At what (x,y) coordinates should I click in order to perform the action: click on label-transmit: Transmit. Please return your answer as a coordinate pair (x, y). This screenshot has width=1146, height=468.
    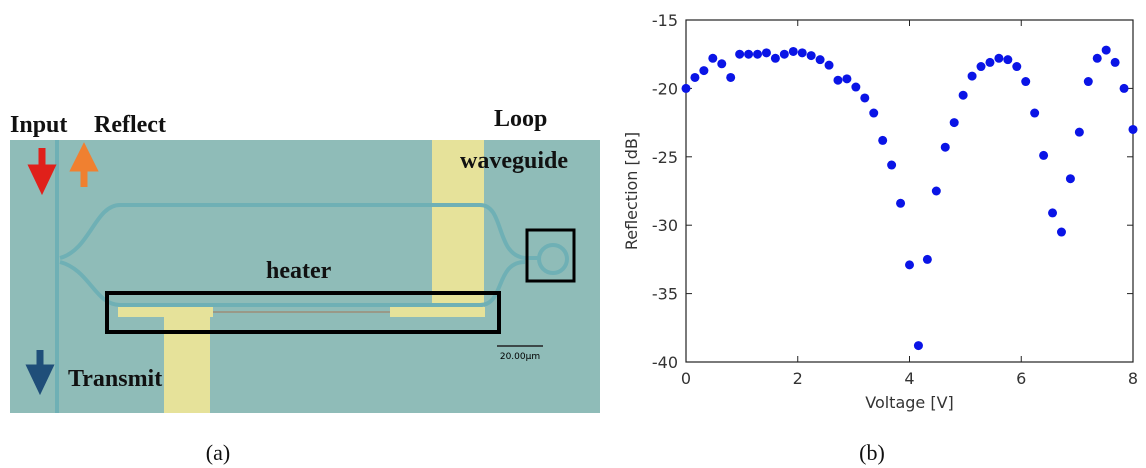
    Looking at the image, I should click on (115, 379).